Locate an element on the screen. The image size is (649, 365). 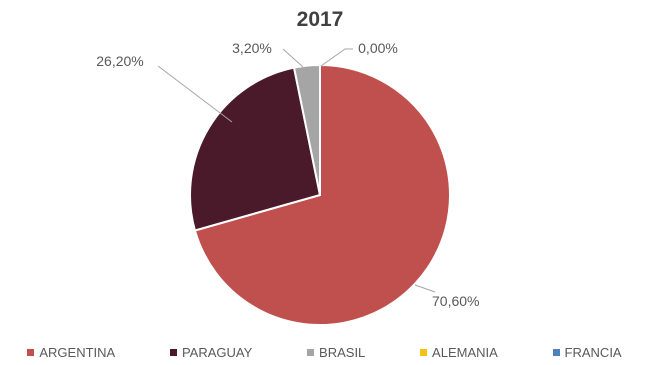
data-label-argentina: 70,60% is located at coordinates (455, 301).